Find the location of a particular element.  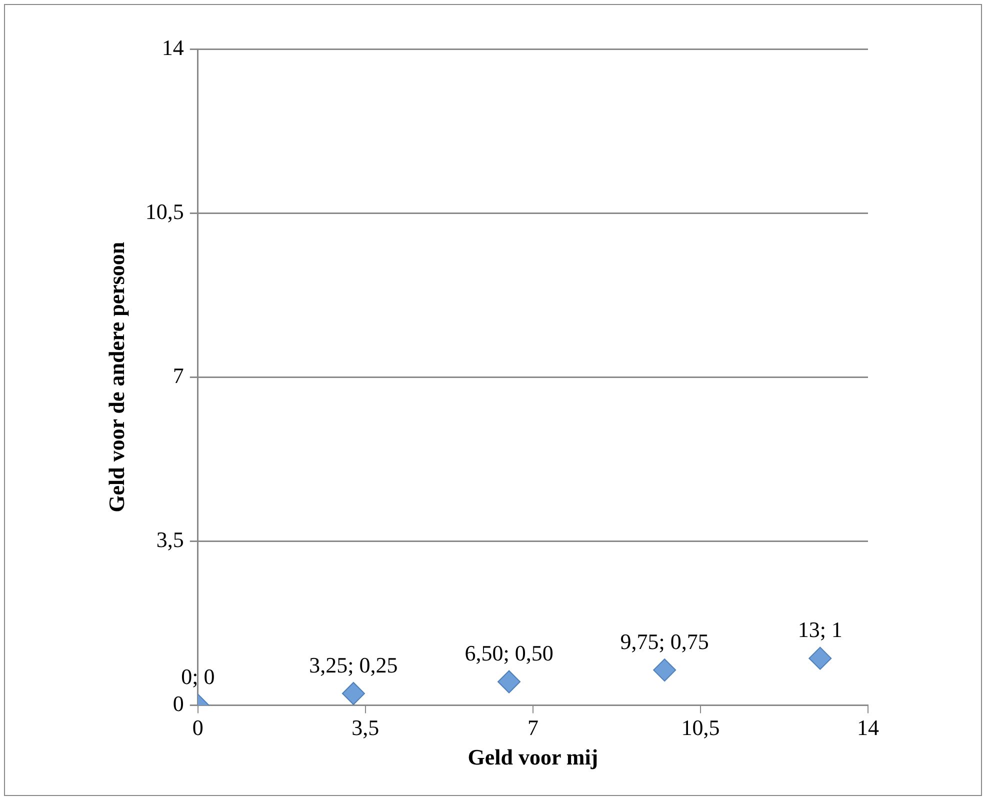

y-tick-label: 0 is located at coordinates (178, 703).